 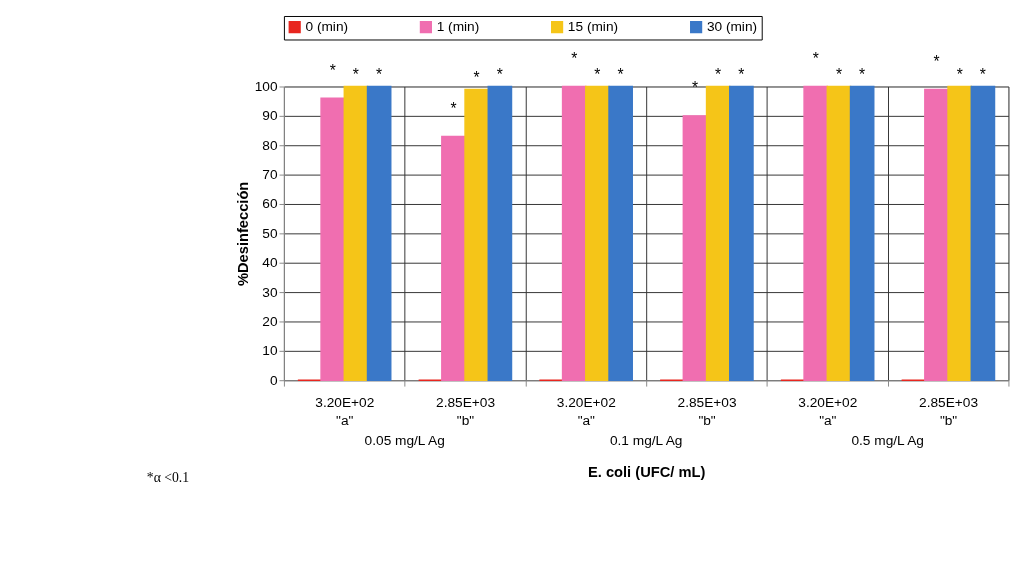 I want to click on legend-label: 1 (min), so click(x=458, y=26).